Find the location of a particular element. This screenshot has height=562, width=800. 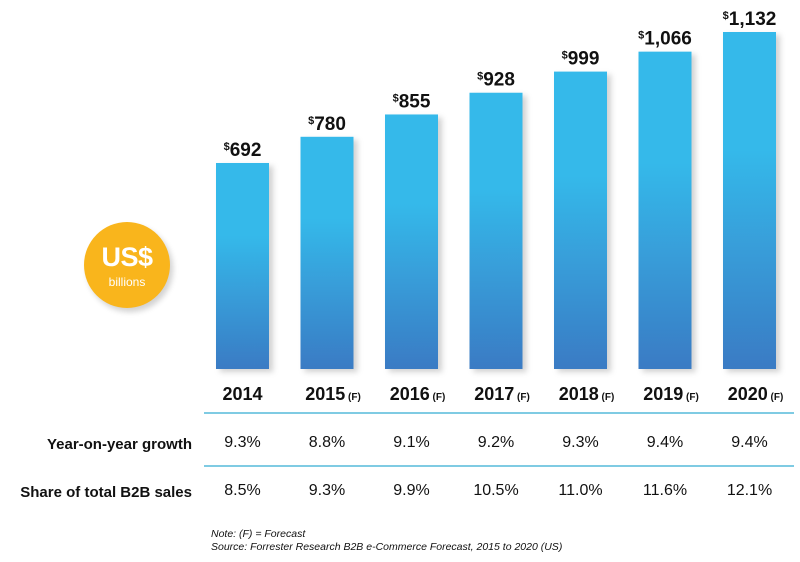

bar-2015 is located at coordinates (327, 252).